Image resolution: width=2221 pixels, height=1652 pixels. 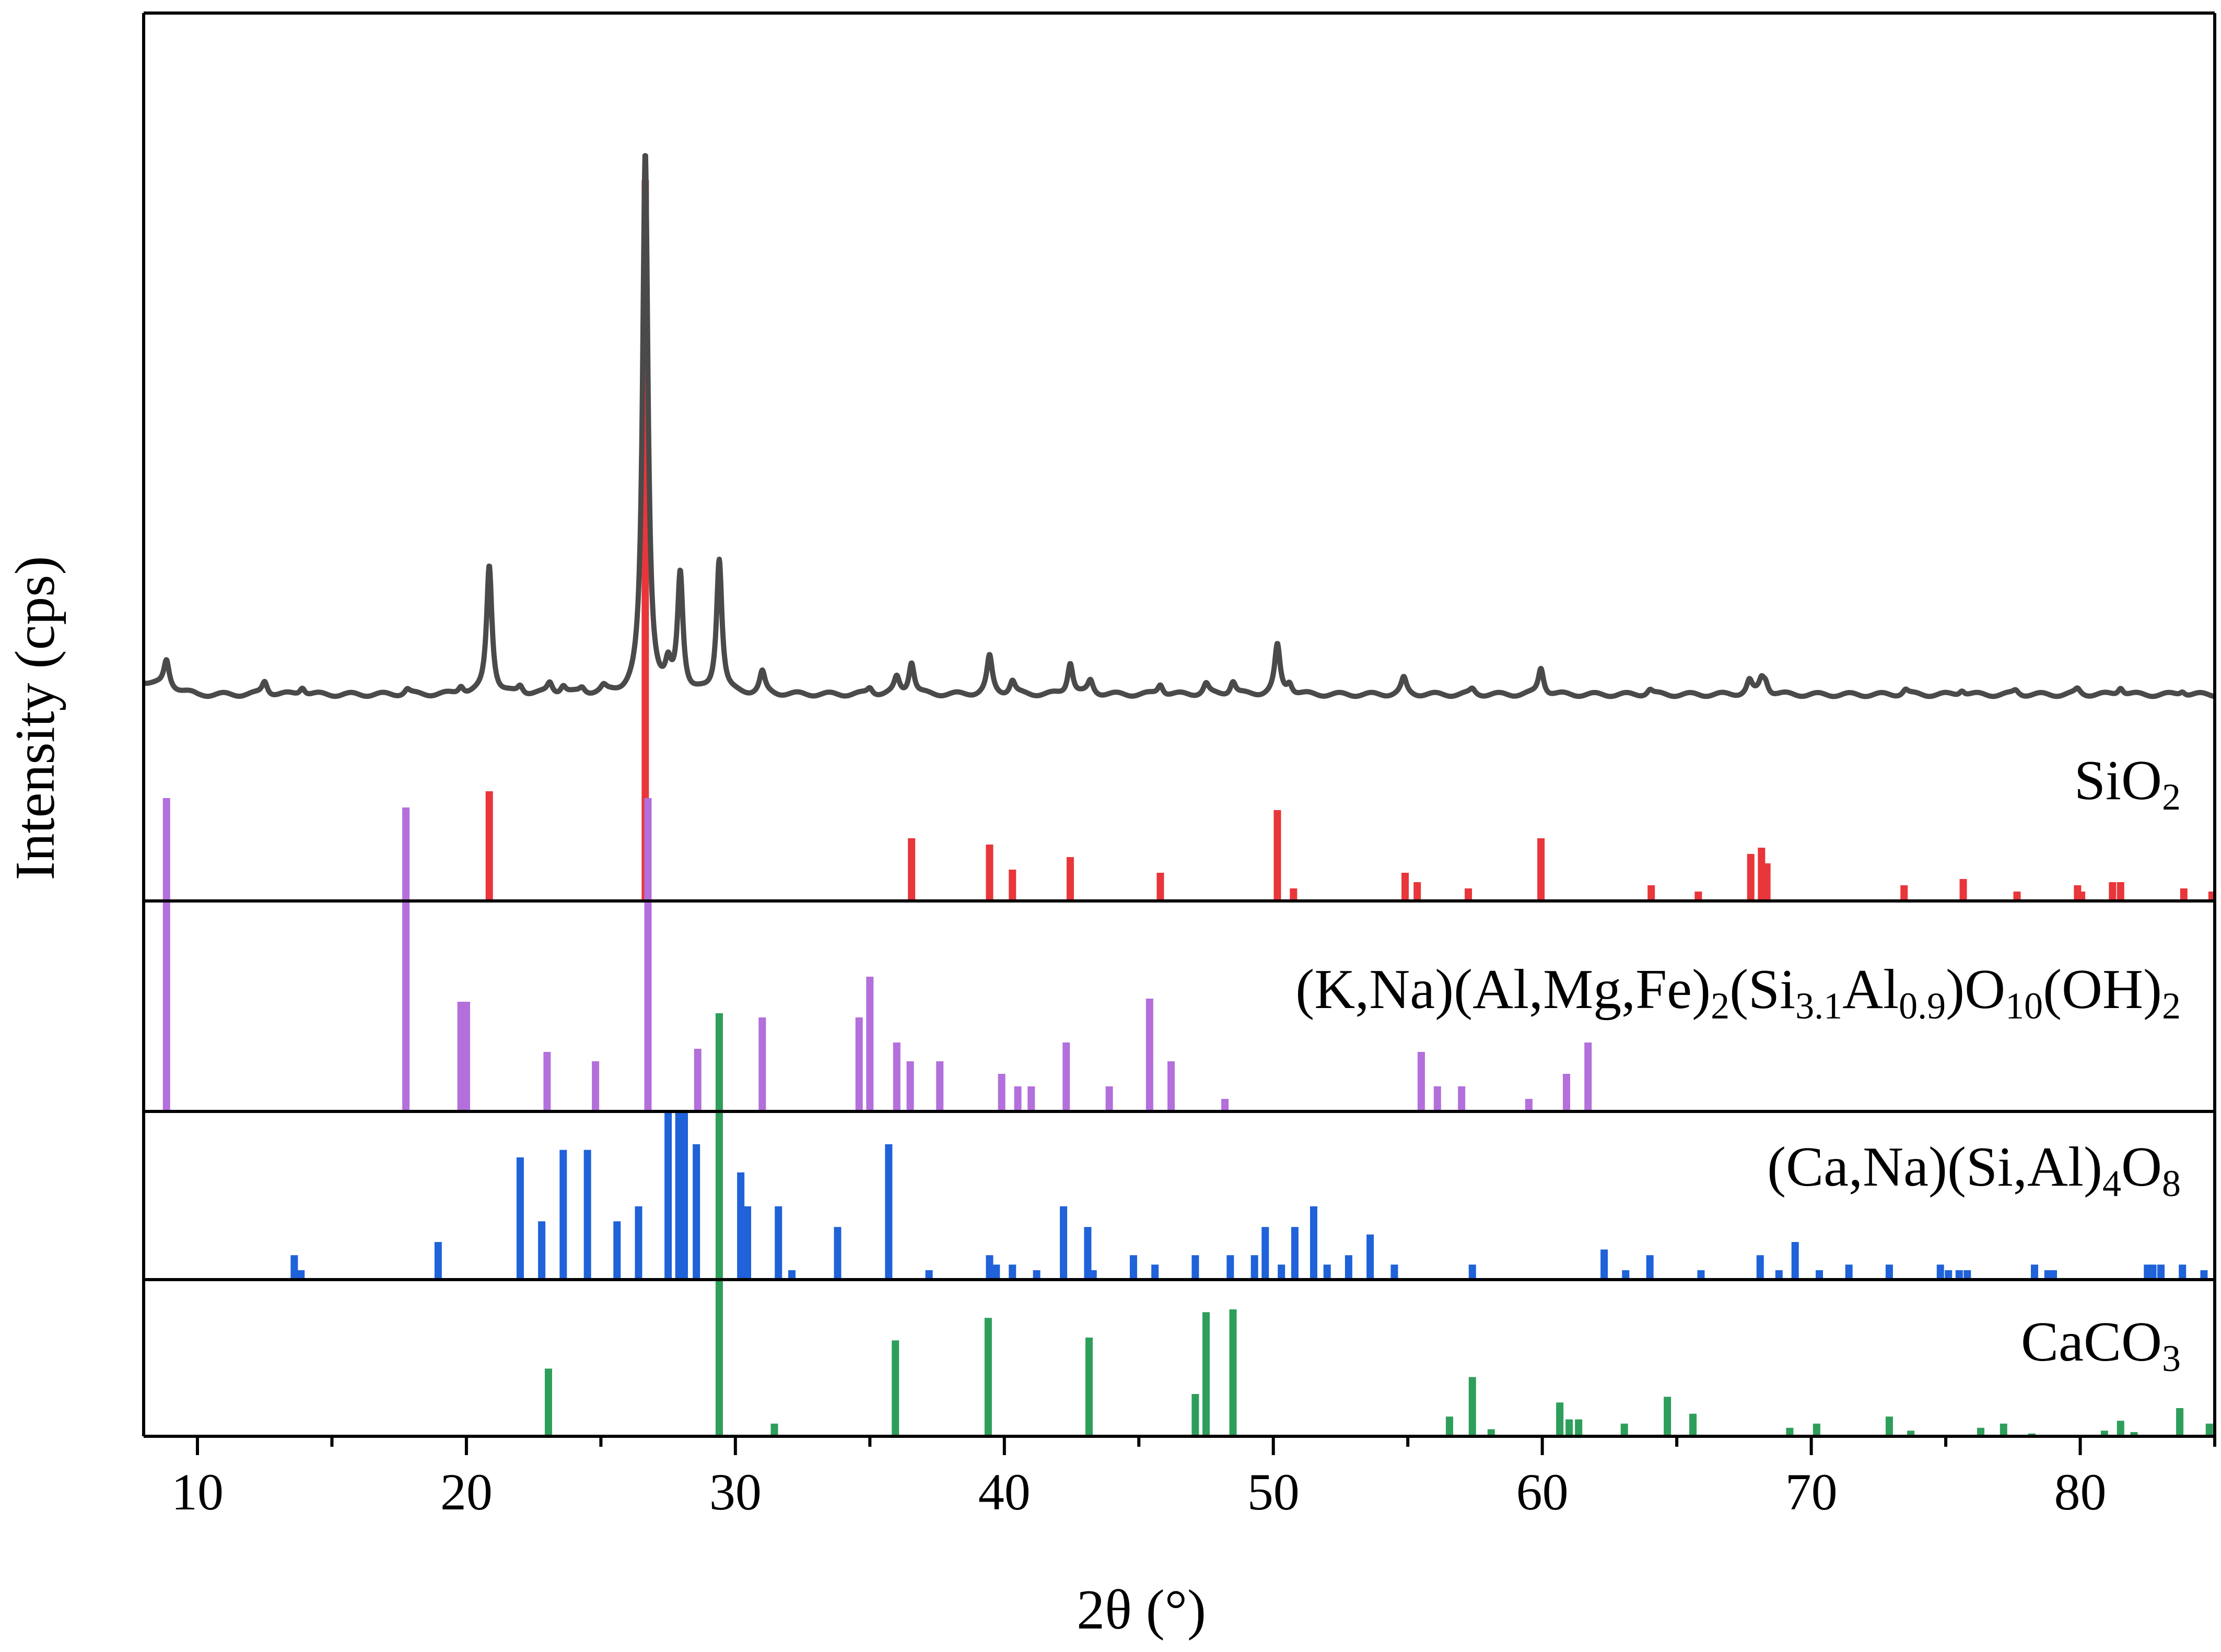 I want to click on ref-label-3: (Ca,Na)(Si,Al)4O8, so click(x=1974, y=1170).